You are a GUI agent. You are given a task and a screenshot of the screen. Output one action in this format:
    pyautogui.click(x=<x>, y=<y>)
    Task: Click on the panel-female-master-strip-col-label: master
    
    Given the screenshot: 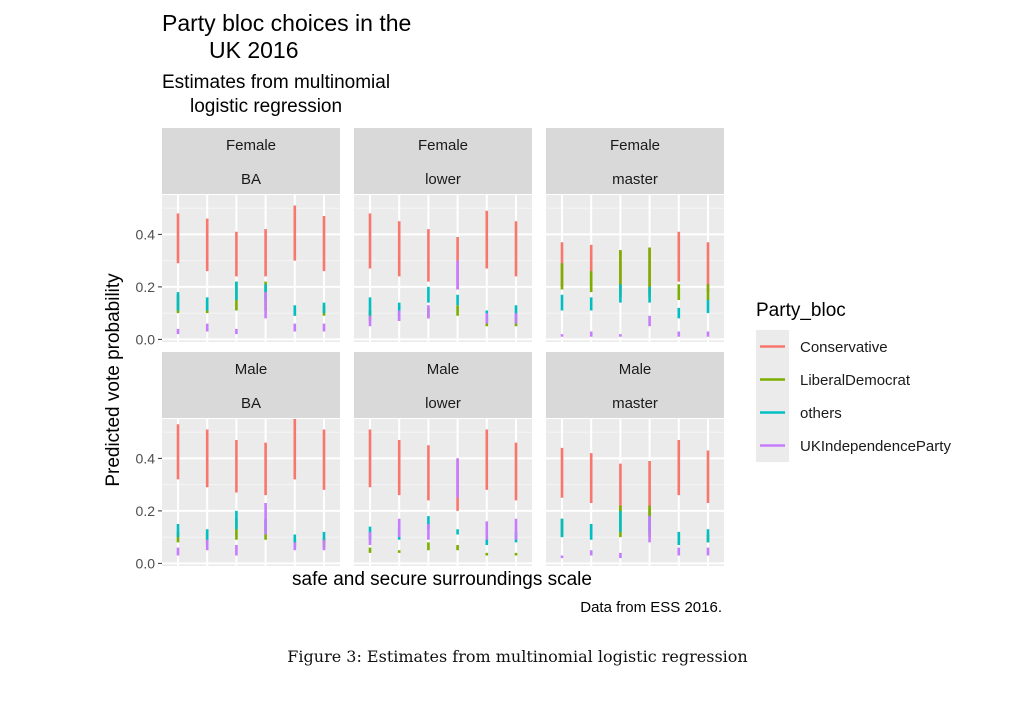 What is the action you would take?
    pyautogui.click(x=635, y=179)
    